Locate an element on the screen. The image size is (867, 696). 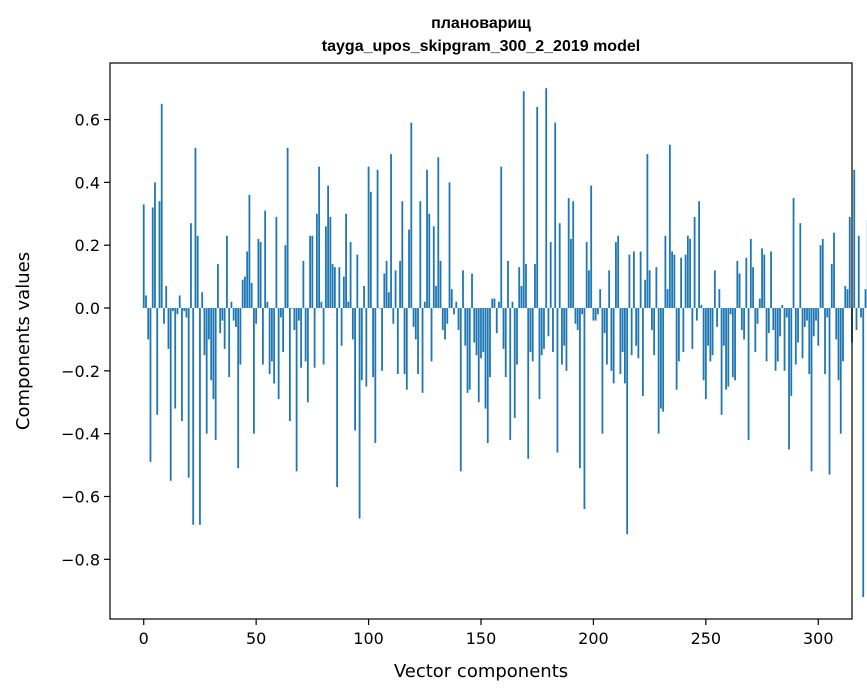
x-tick-label: 200 is located at coordinates (593, 638).